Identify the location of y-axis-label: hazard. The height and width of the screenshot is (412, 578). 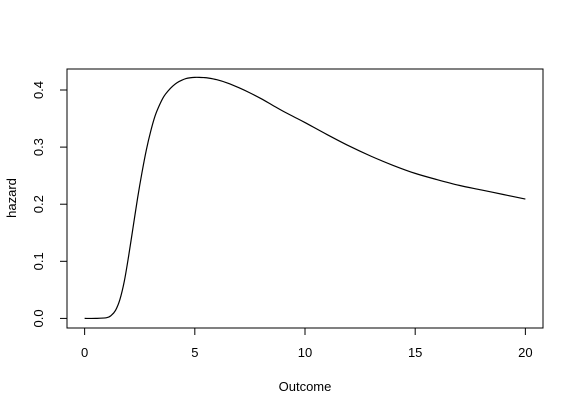
(11, 198).